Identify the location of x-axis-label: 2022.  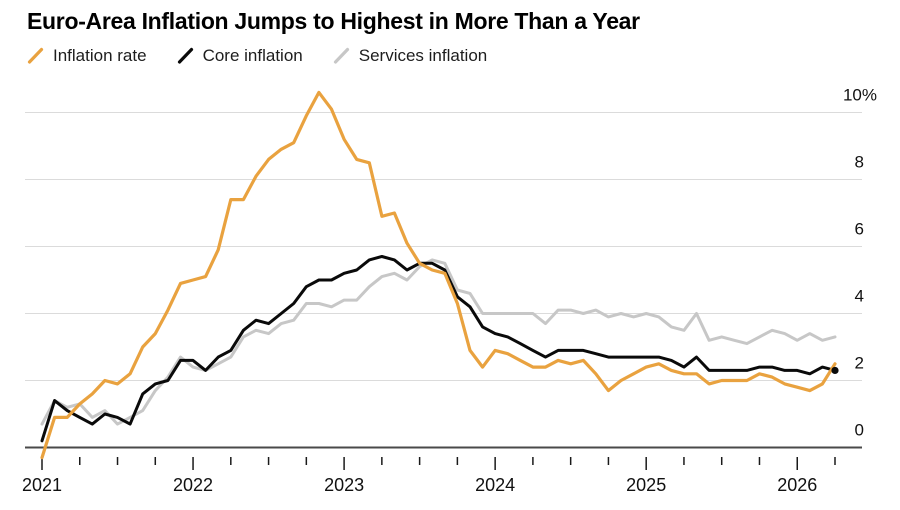
(193, 485).